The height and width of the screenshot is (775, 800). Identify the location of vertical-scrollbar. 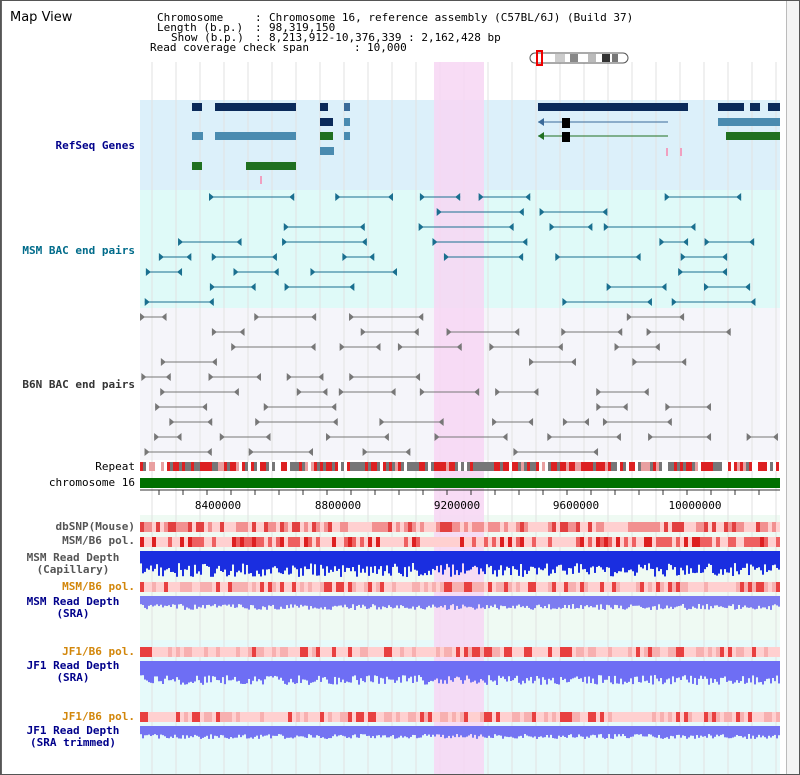
(793, 387).